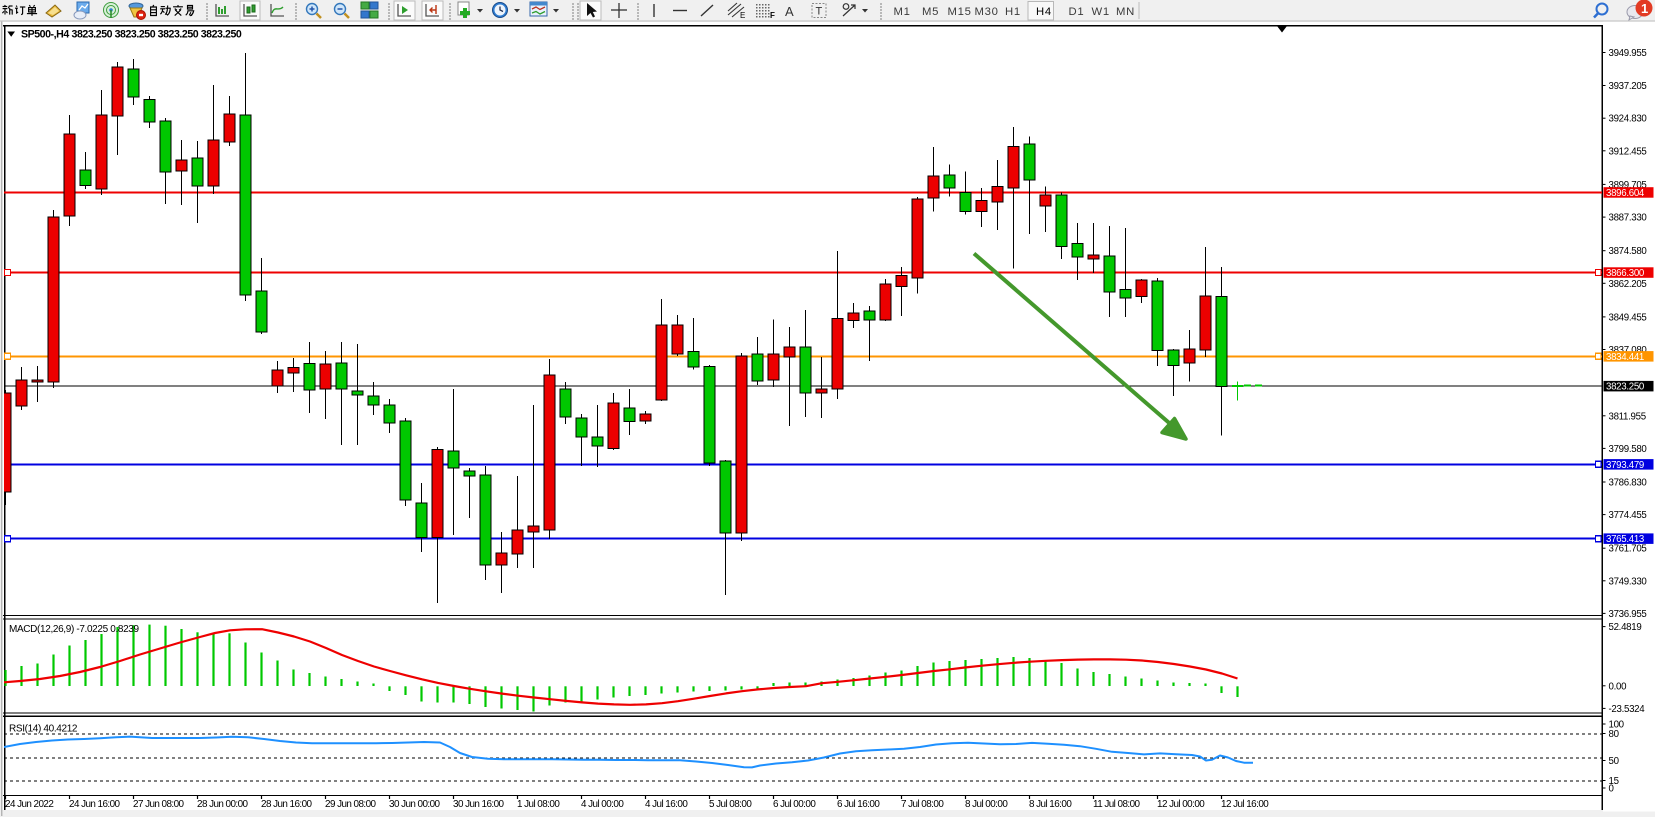 The image size is (1655, 817). What do you see at coordinates (1628, 581) in the screenshot?
I see `svg-text: 3749.330` at bounding box center [1628, 581].